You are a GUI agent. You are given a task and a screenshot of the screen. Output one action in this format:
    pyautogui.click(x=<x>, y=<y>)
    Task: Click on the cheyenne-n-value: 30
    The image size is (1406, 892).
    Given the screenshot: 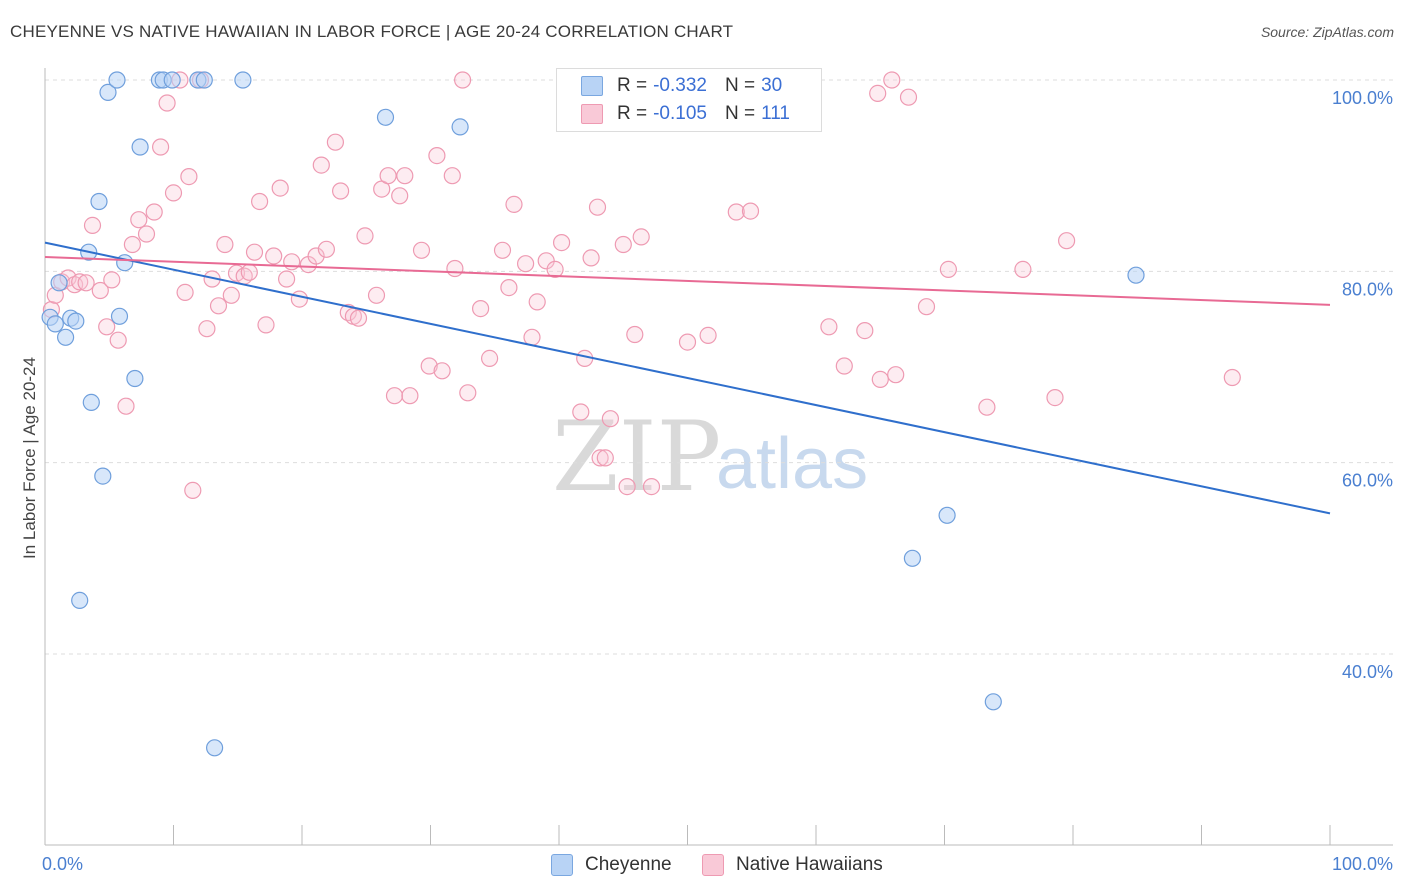 What is the action you would take?
    pyautogui.click(x=772, y=85)
    